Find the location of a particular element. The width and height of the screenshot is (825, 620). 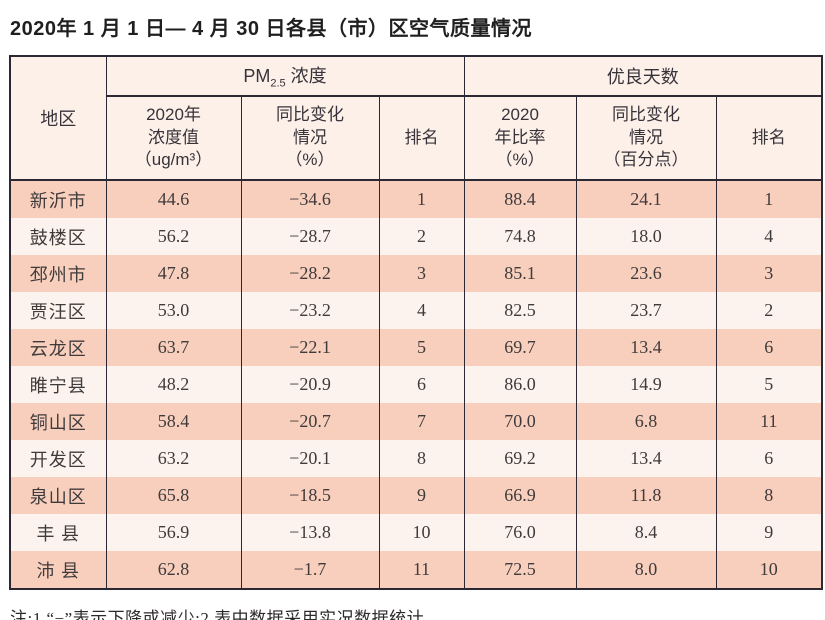

cell-pm-value: 56.9 is located at coordinates (173, 532).